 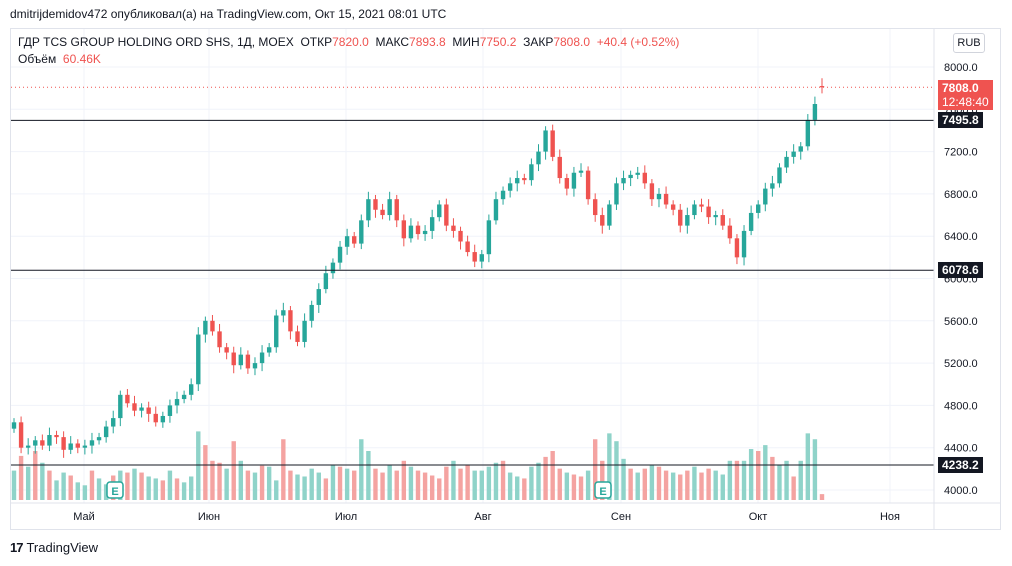 What do you see at coordinates (602, 492) in the screenshot?
I see `earnings-marker-letter: E` at bounding box center [602, 492].